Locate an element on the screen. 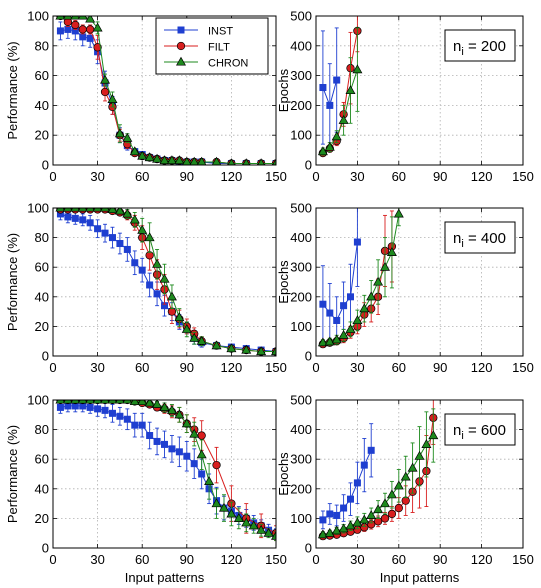  y-tick-label: 500 is located at coordinates (301, 208).